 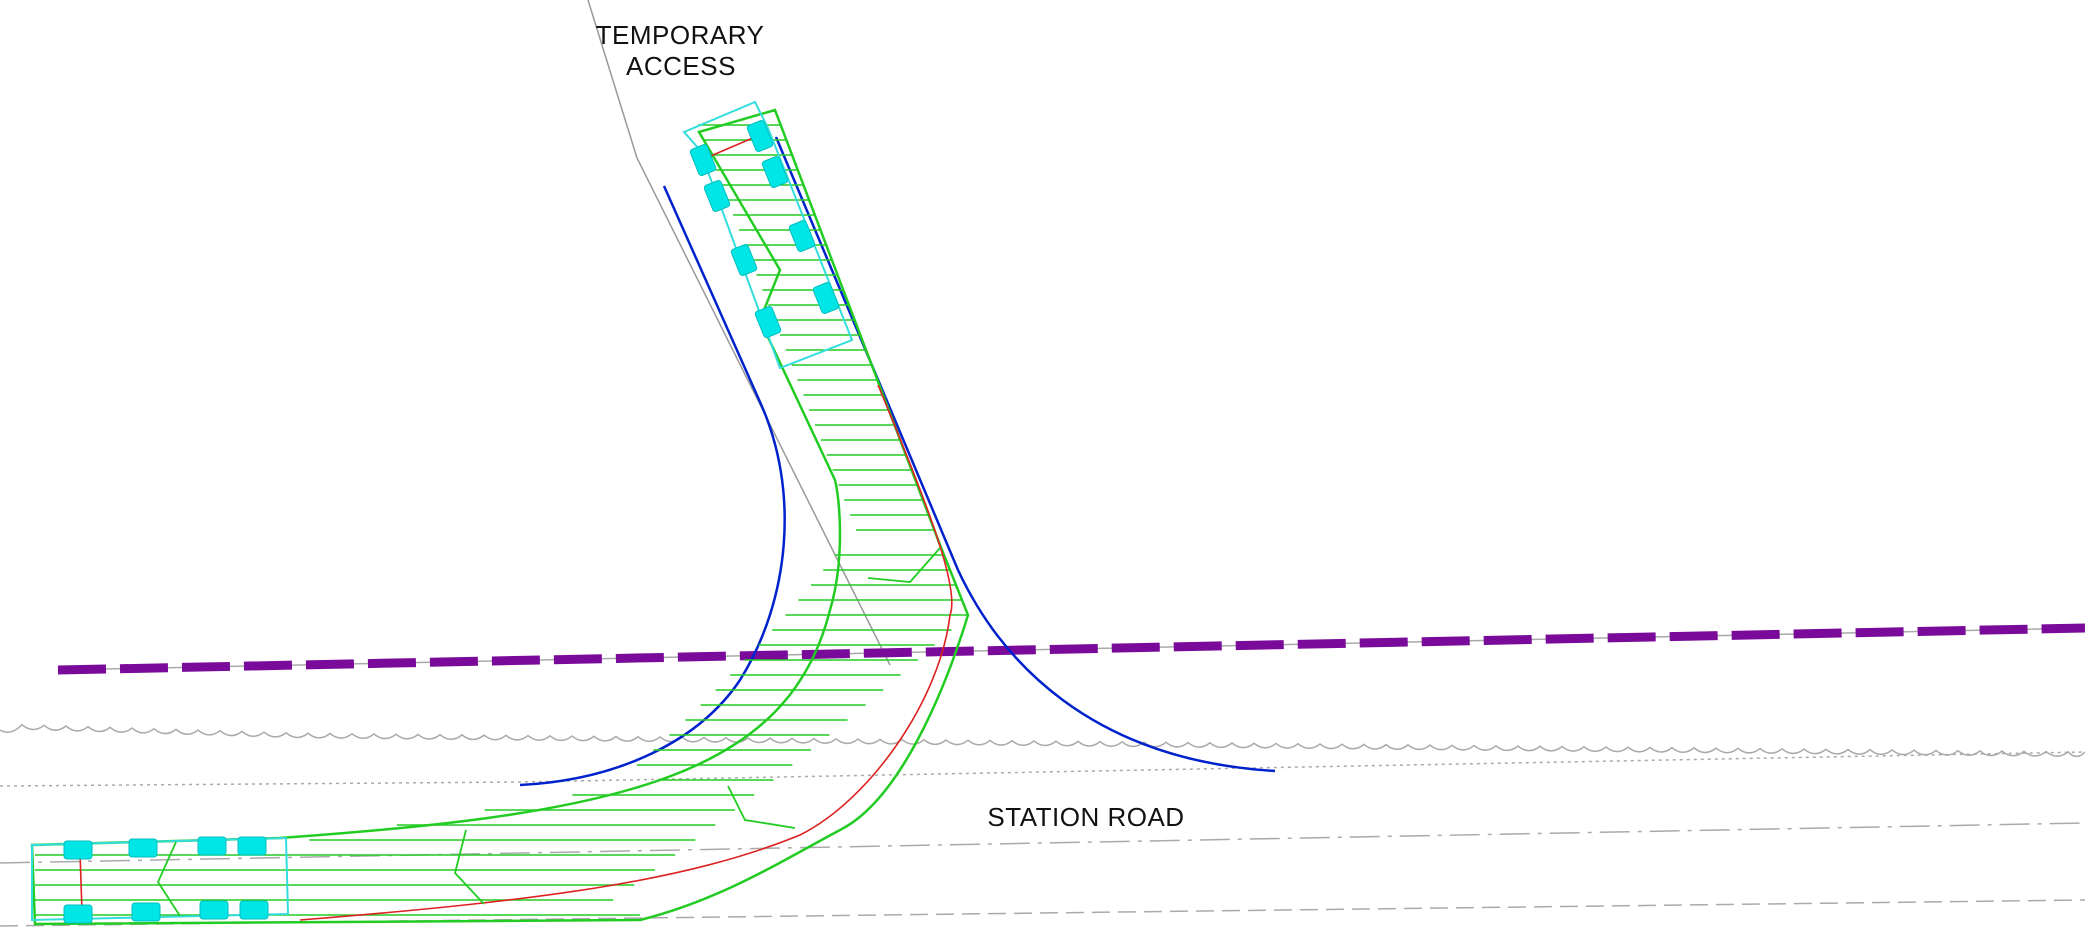 What do you see at coordinates (680, 35) in the screenshot?
I see `label-temporary-access-line1: TEMPORARY` at bounding box center [680, 35].